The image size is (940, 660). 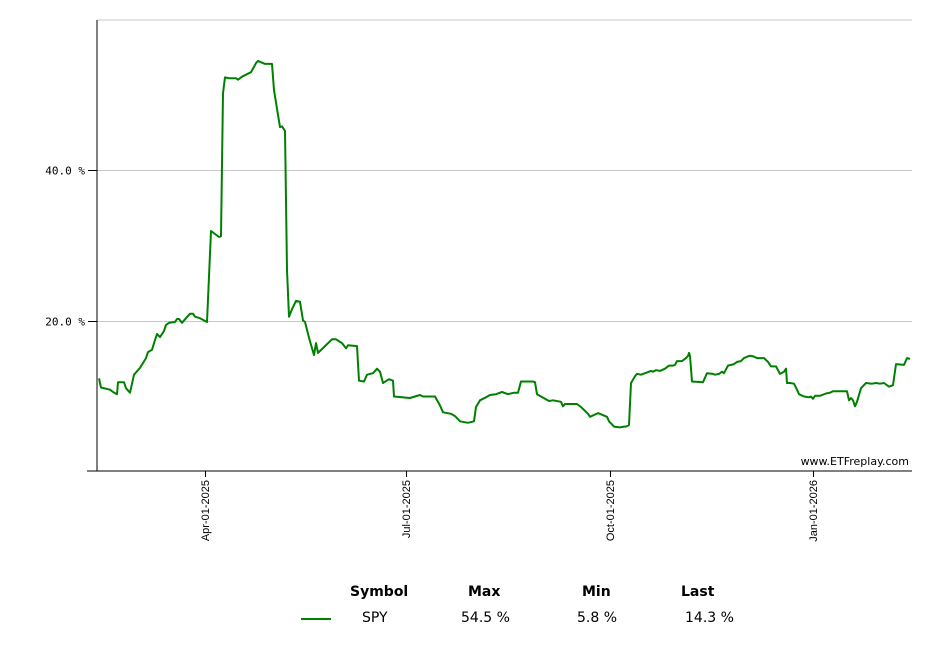 I want to click on watermark: www.ETFreplay.com, so click(x=855, y=461).